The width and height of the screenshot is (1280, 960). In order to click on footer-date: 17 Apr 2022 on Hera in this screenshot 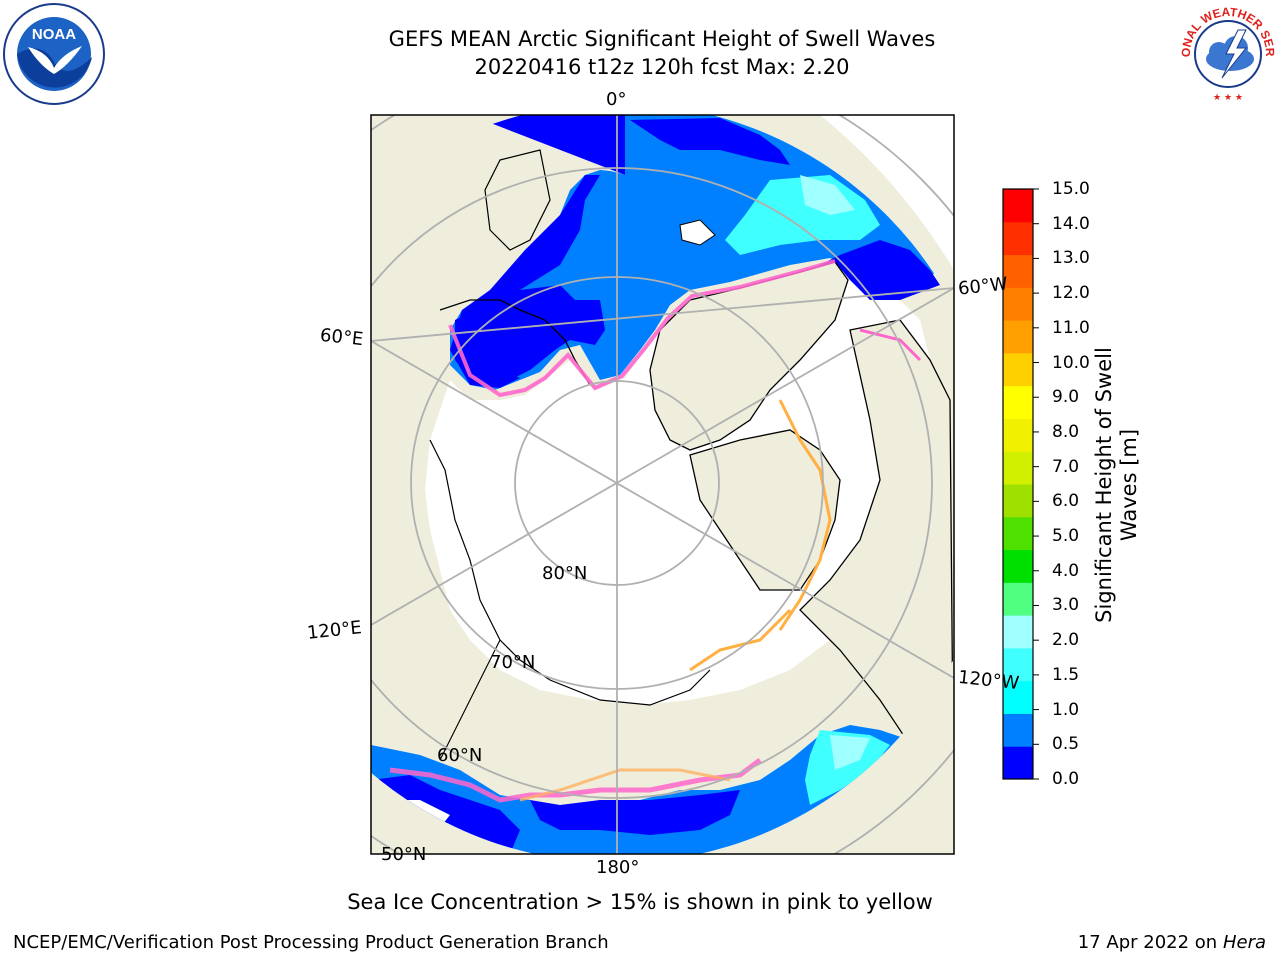, I will do `click(1171, 942)`.